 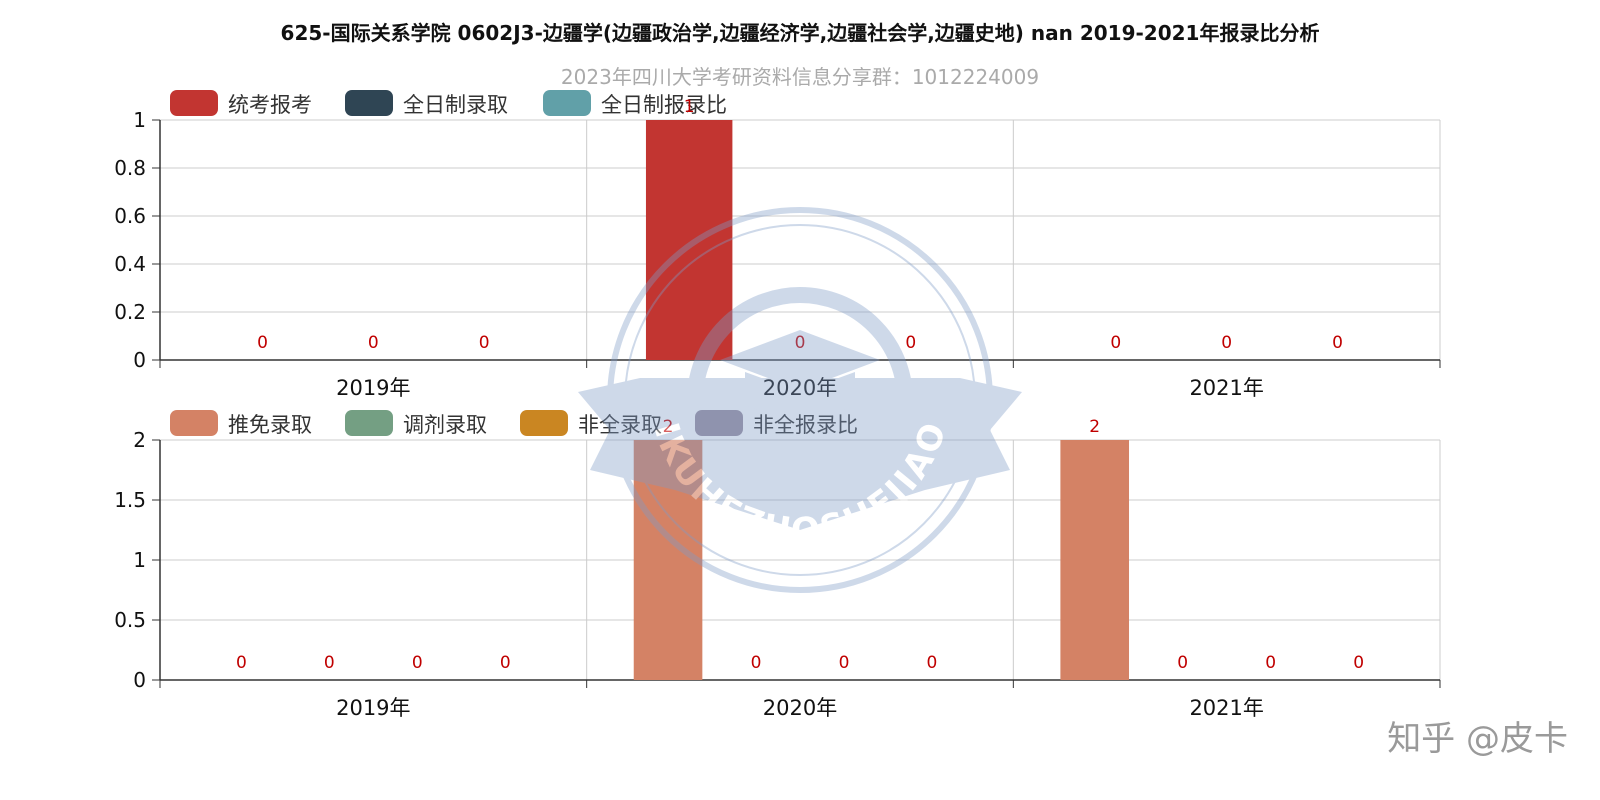 I want to click on legend-label: 统考报考, so click(x=270, y=105).